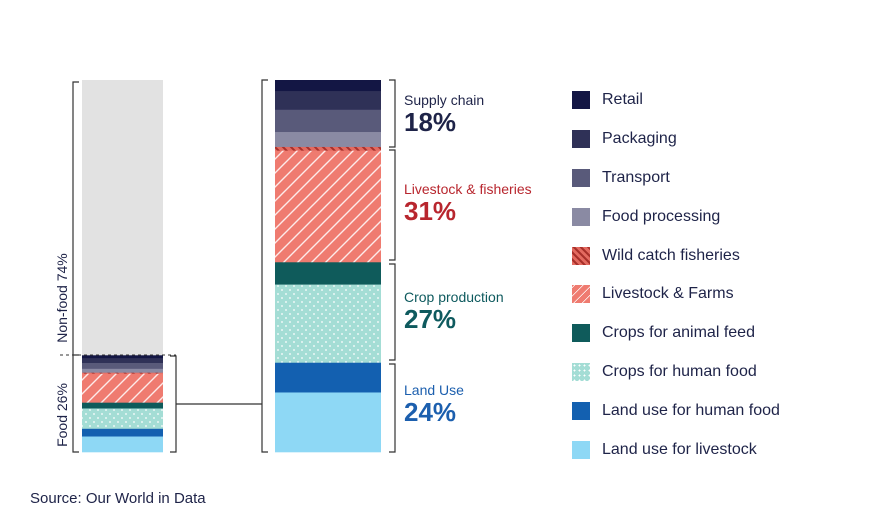 The width and height of the screenshot is (892, 532). I want to click on bracket-supply-chain, so click(392, 113).